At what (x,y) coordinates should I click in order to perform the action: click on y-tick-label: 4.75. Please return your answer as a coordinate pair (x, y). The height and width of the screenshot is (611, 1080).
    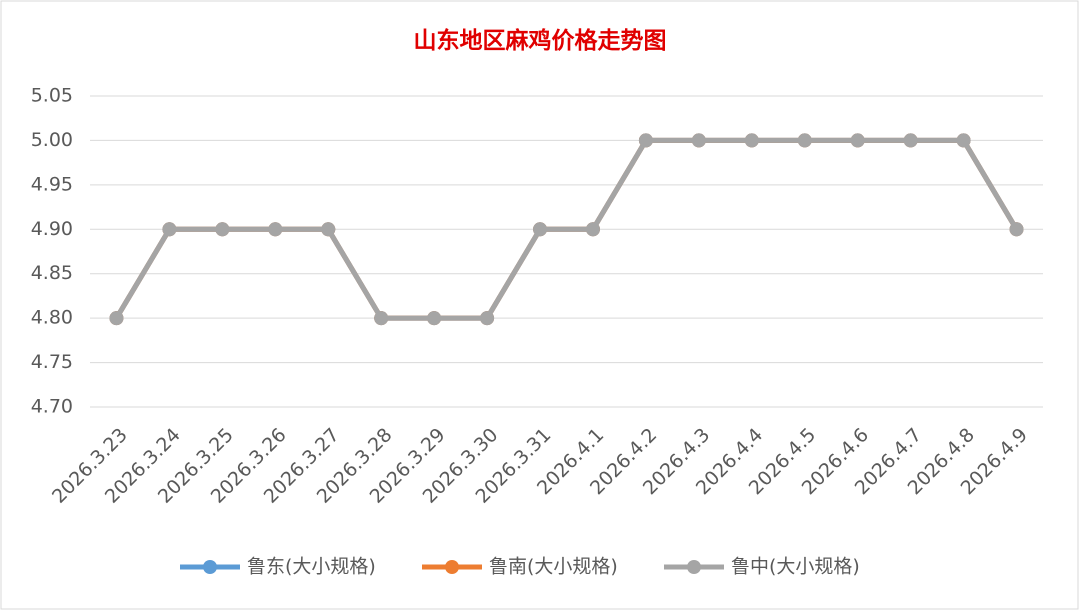
    Looking at the image, I should click on (52, 362).